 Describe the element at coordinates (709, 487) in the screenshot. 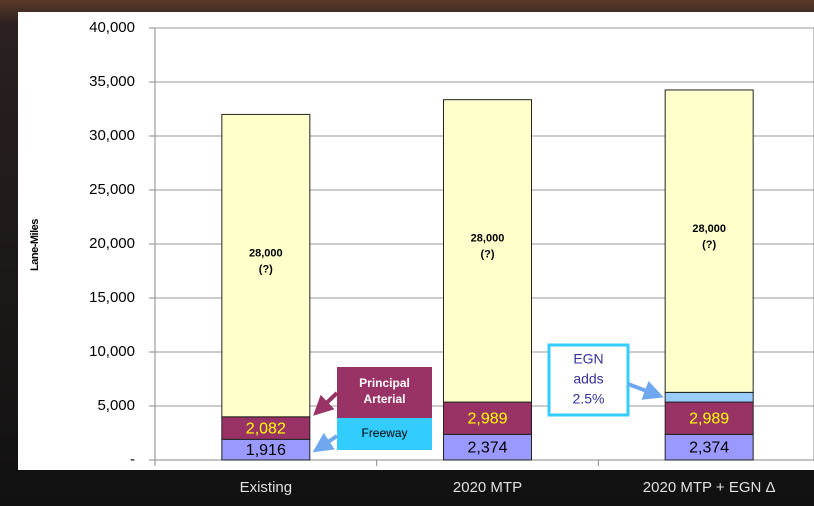

I see `x-tick-label: 2020 MTP + EGN Δ` at that location.